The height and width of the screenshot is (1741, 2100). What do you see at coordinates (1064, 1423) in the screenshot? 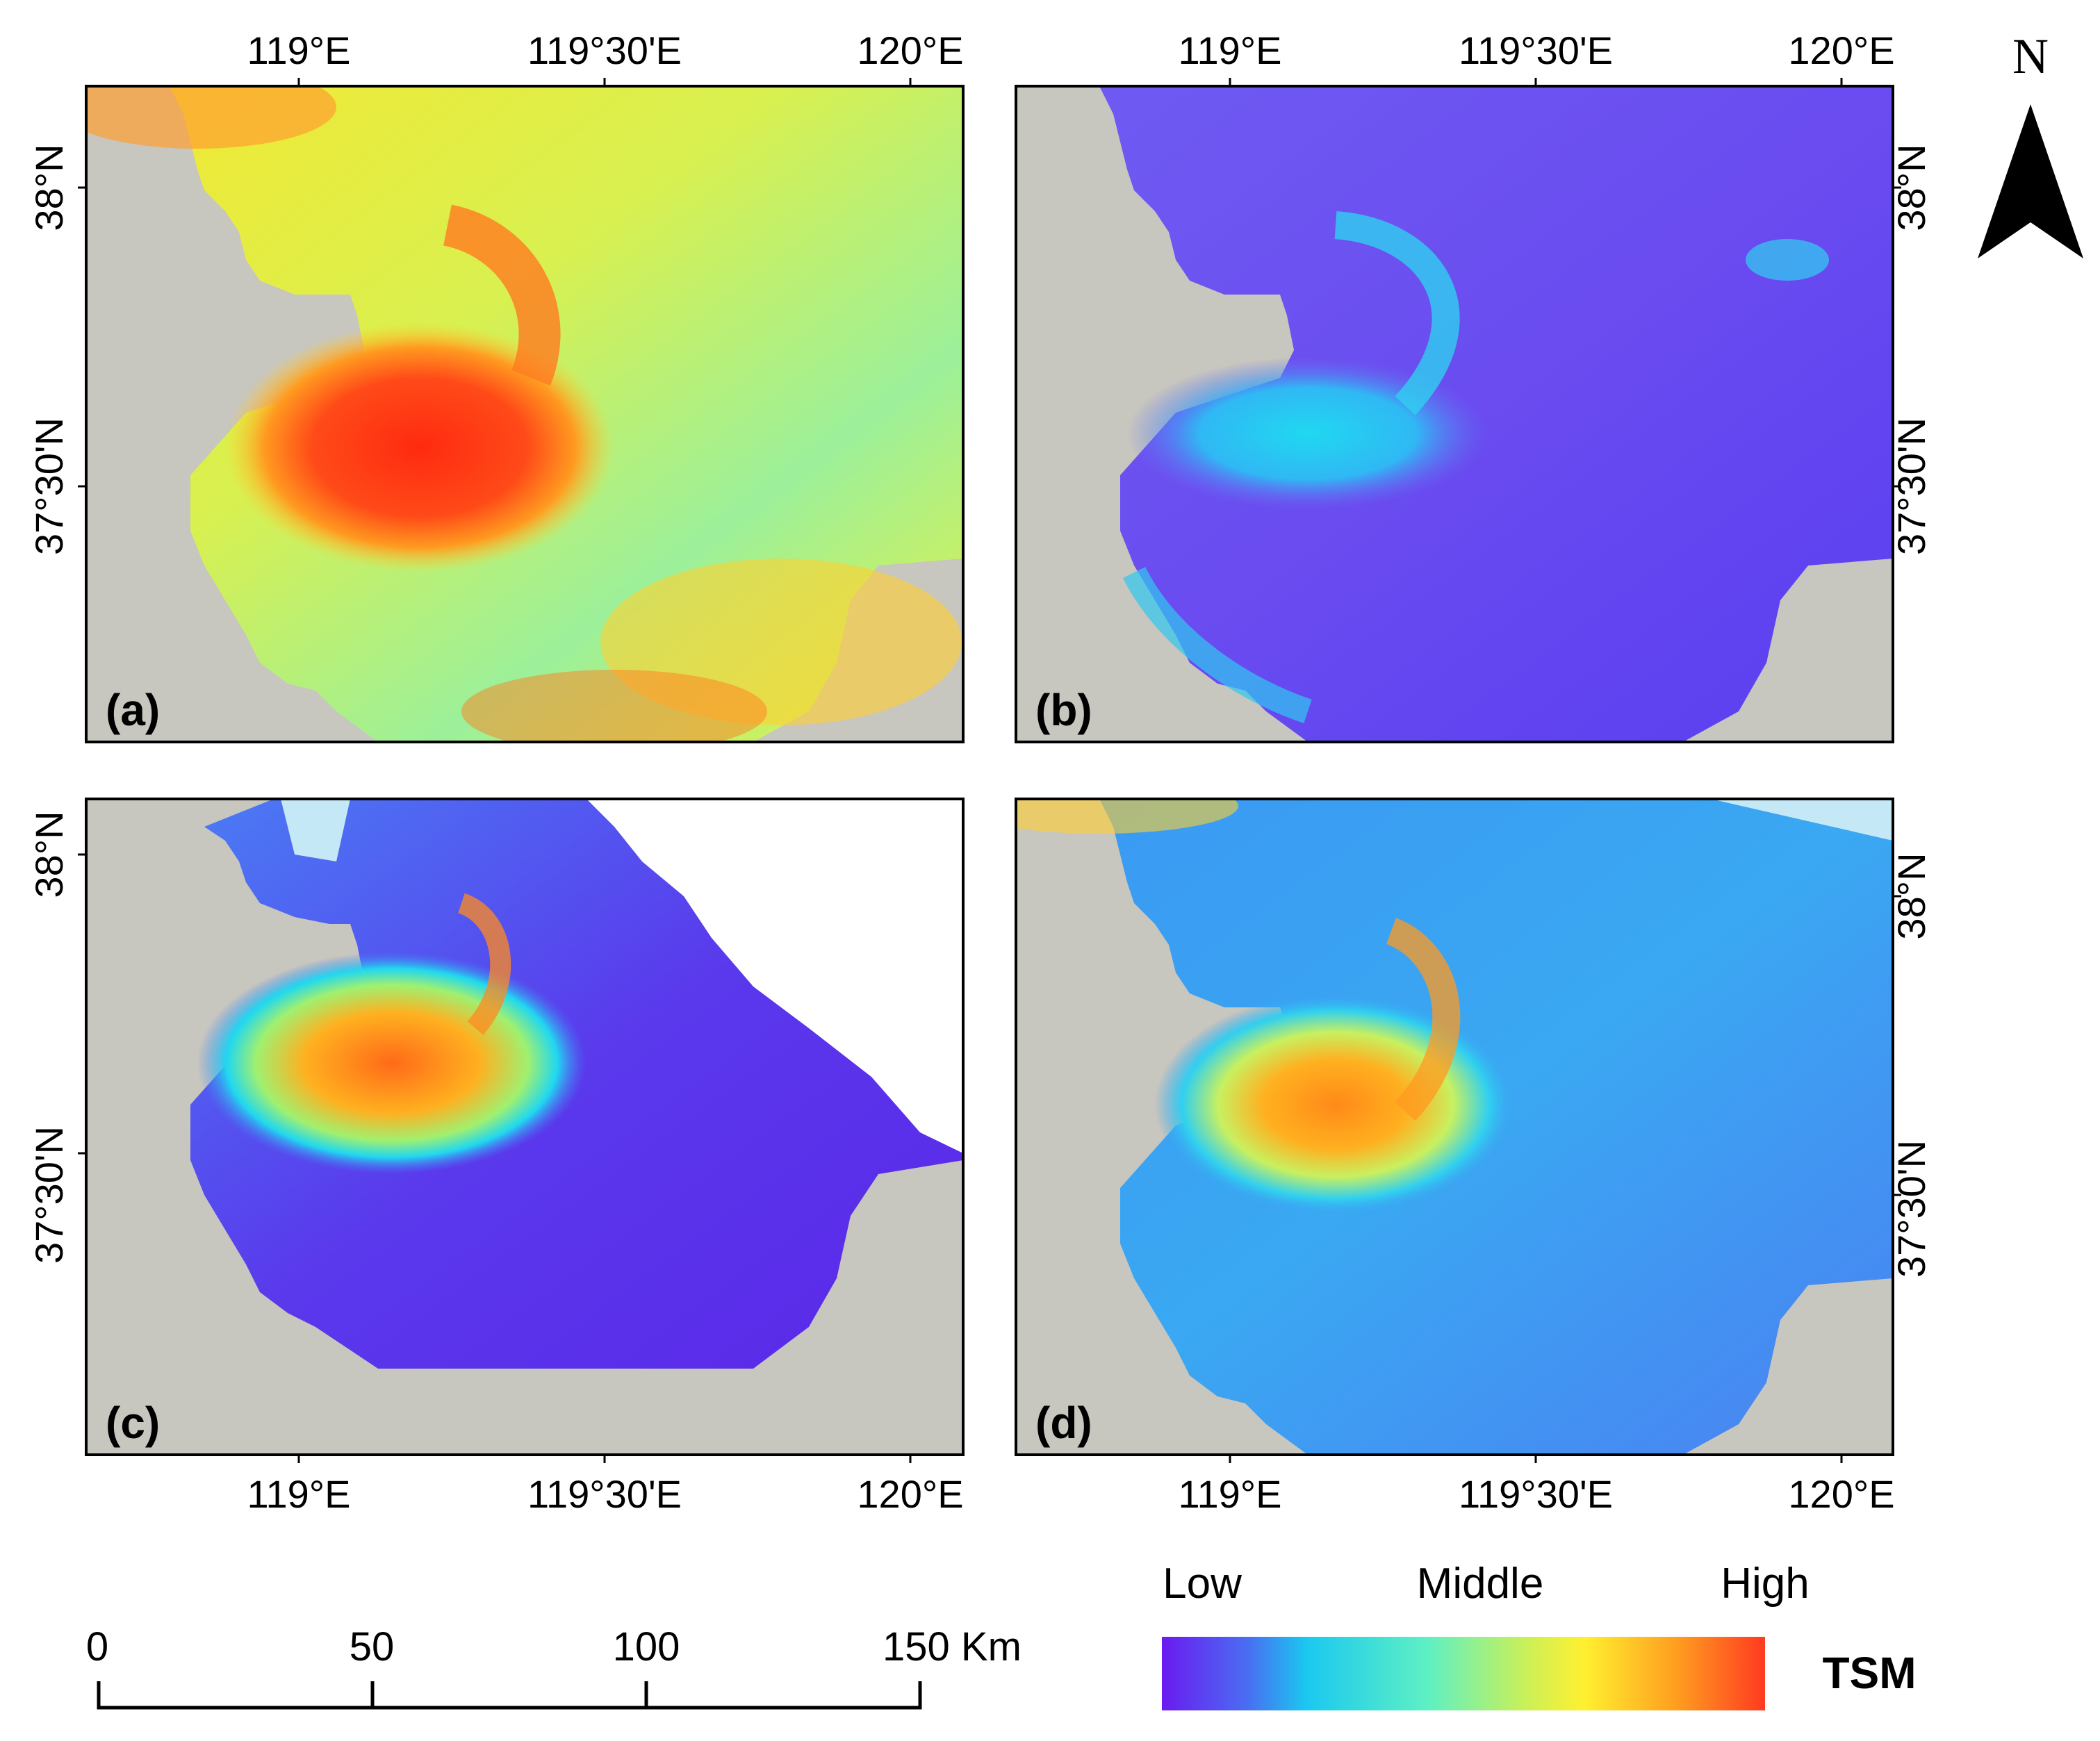
I see `panel-label: (d)` at bounding box center [1064, 1423].